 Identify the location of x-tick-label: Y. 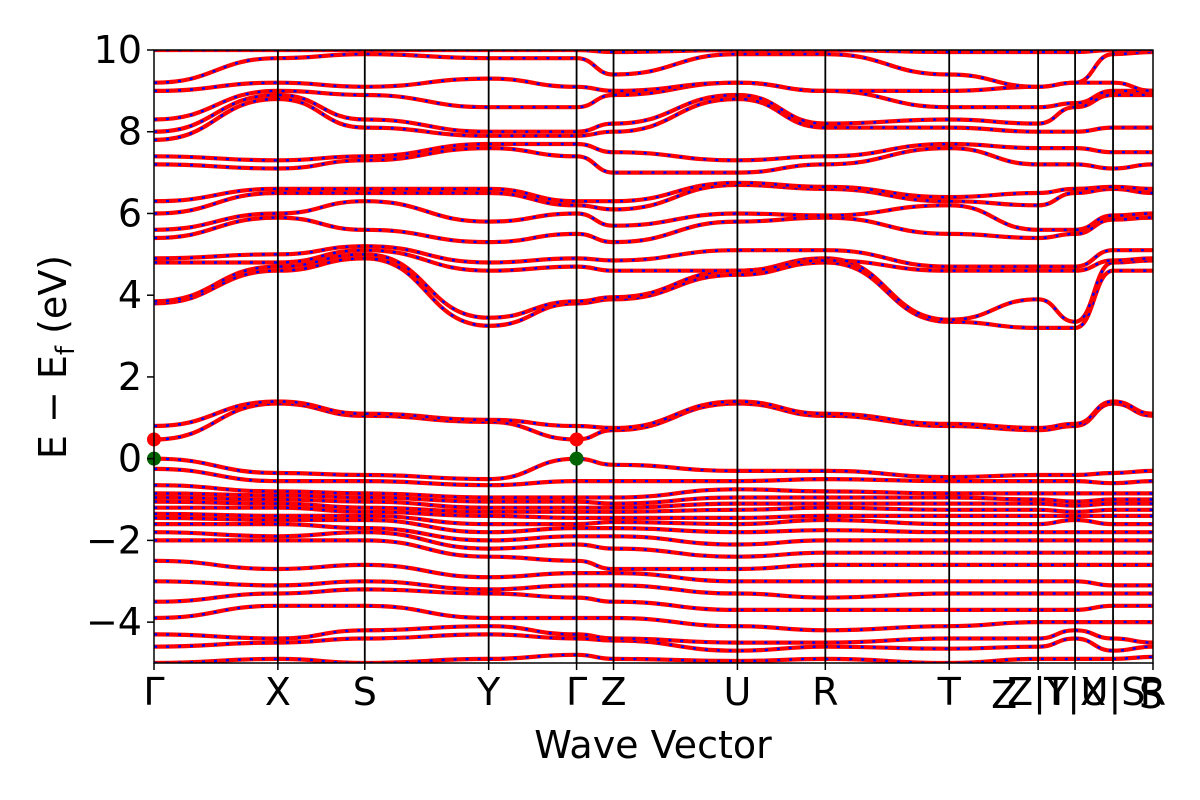
(488, 692).